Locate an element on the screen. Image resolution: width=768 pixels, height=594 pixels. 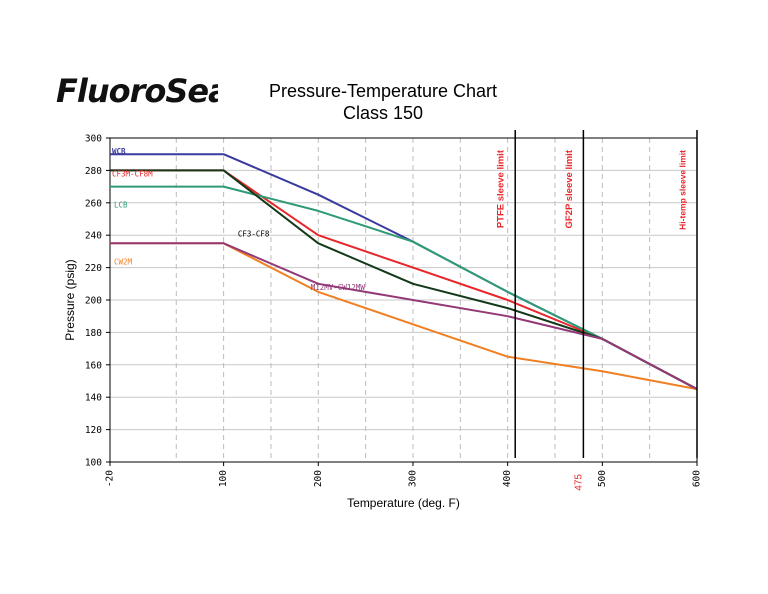
x-tick-label: 500 is located at coordinates (602, 478).